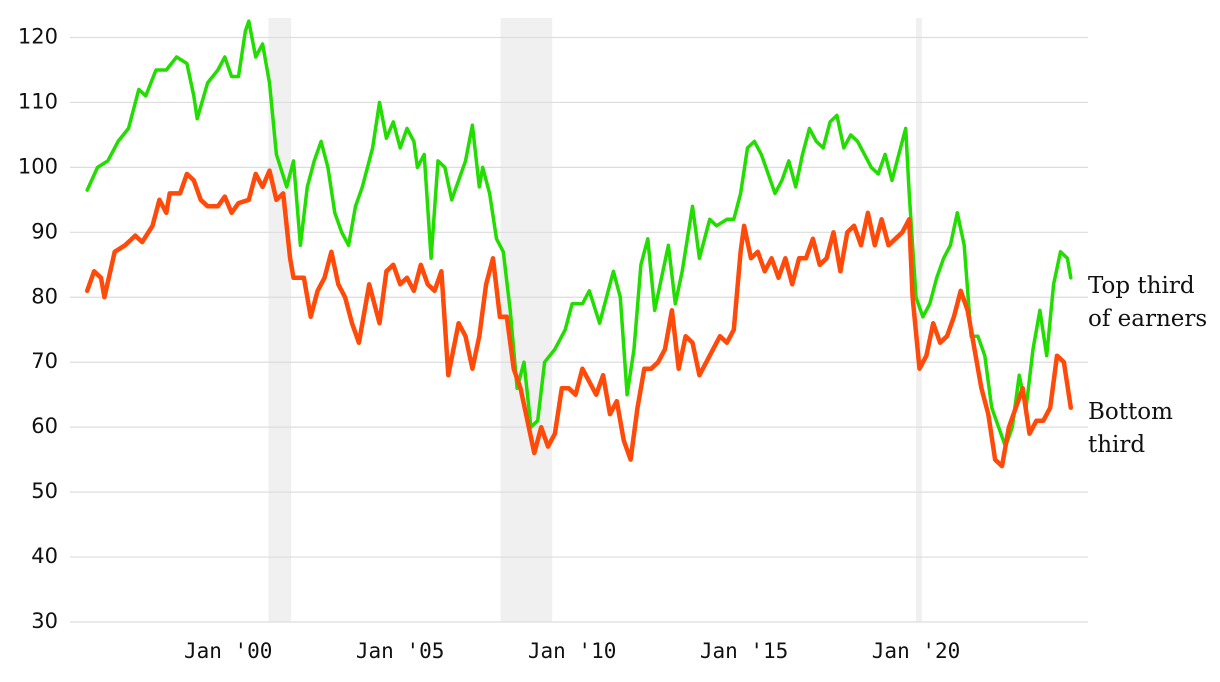 The image size is (1220, 682). What do you see at coordinates (228, 651) in the screenshot?
I see `x-tick-label: Jan '00` at bounding box center [228, 651].